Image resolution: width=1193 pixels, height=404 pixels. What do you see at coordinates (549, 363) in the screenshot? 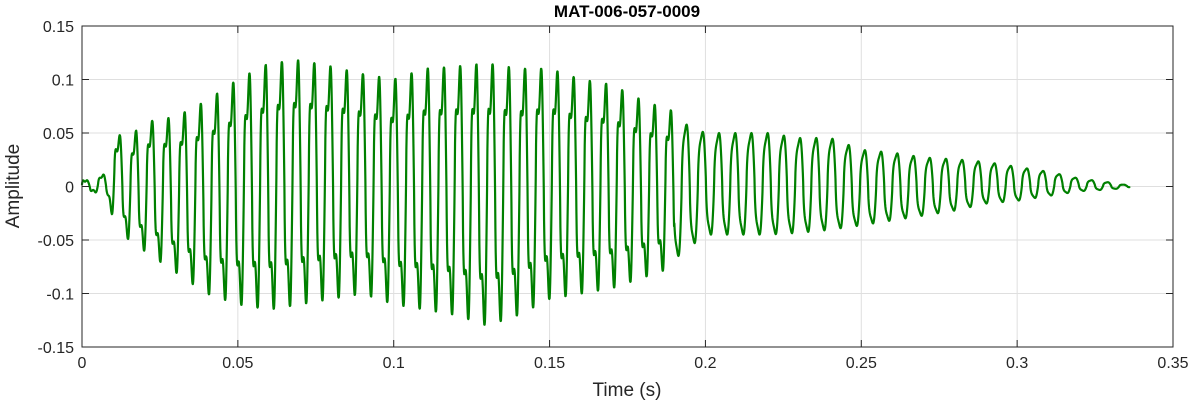
I see `x-tick-label: 0.15` at bounding box center [549, 363].